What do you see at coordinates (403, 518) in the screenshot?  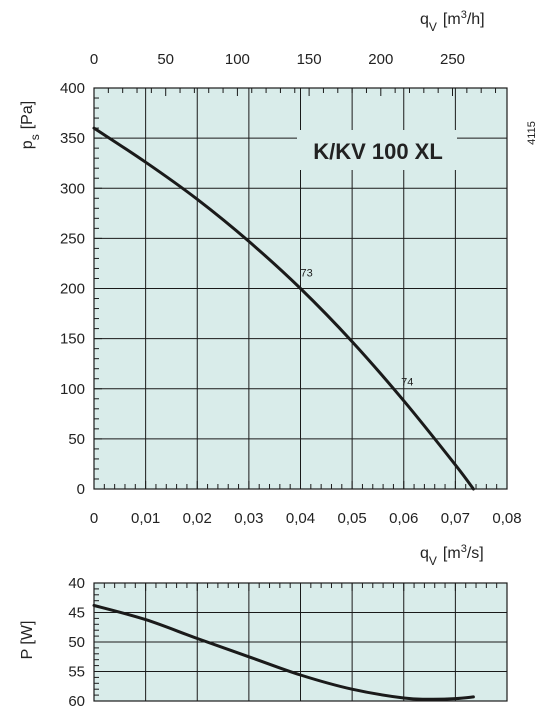 I see `x-tick-label: 0,06` at bounding box center [403, 518].